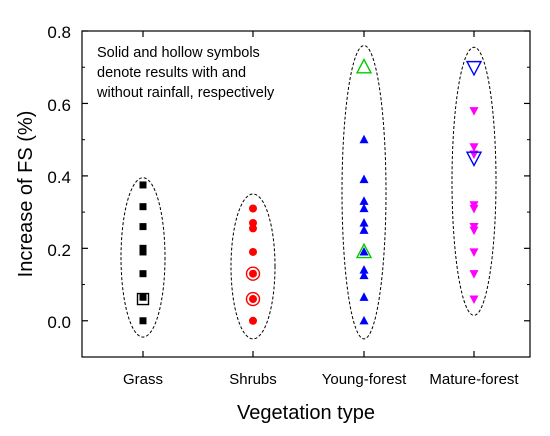  What do you see at coordinates (474, 379) in the screenshot?
I see `x-category-label: Mature-forest` at bounding box center [474, 379].